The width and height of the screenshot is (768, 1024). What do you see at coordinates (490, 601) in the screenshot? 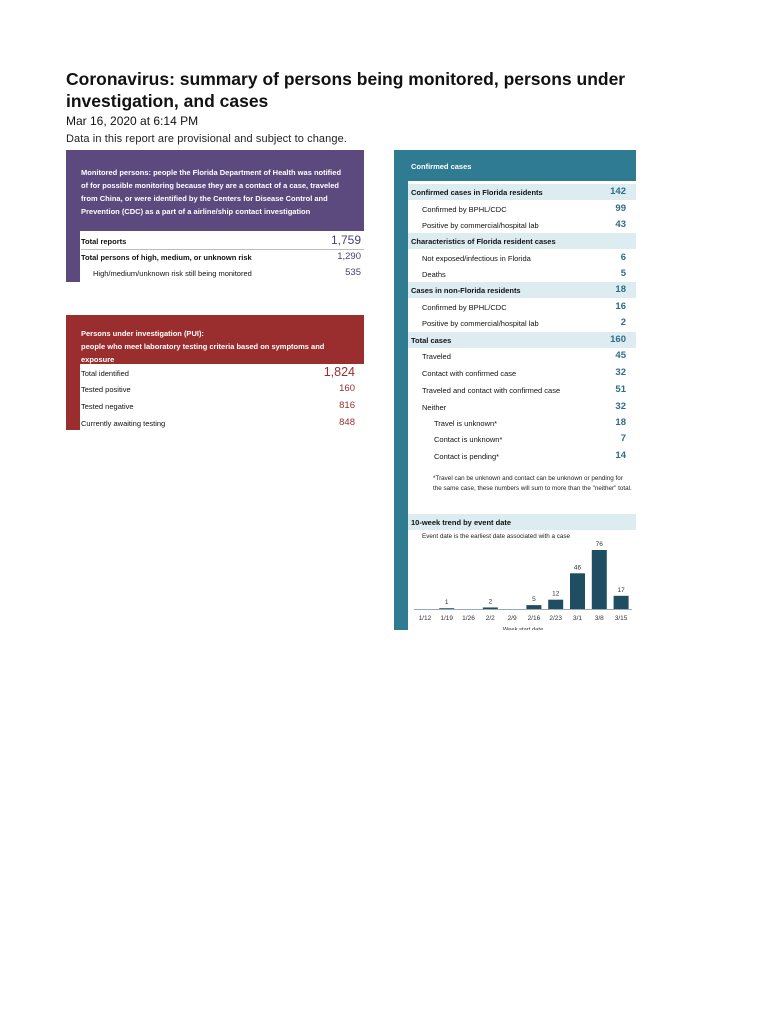
I see `chart-data-label: 2` at bounding box center [490, 601].